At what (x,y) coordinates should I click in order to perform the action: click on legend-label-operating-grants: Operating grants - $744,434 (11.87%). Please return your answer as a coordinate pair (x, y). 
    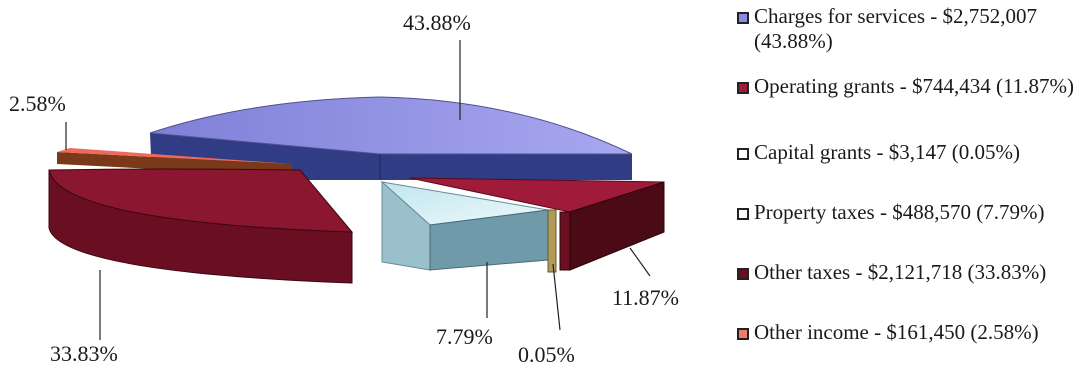
    Looking at the image, I should click on (914, 86).